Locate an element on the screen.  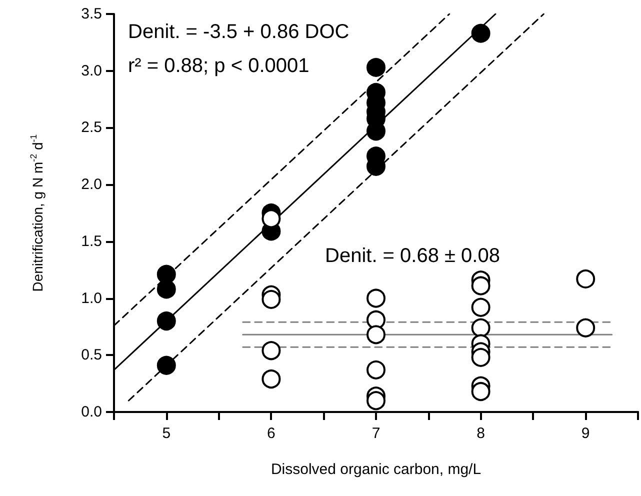
y-tick-label: 0.0 is located at coordinates (91, 412).